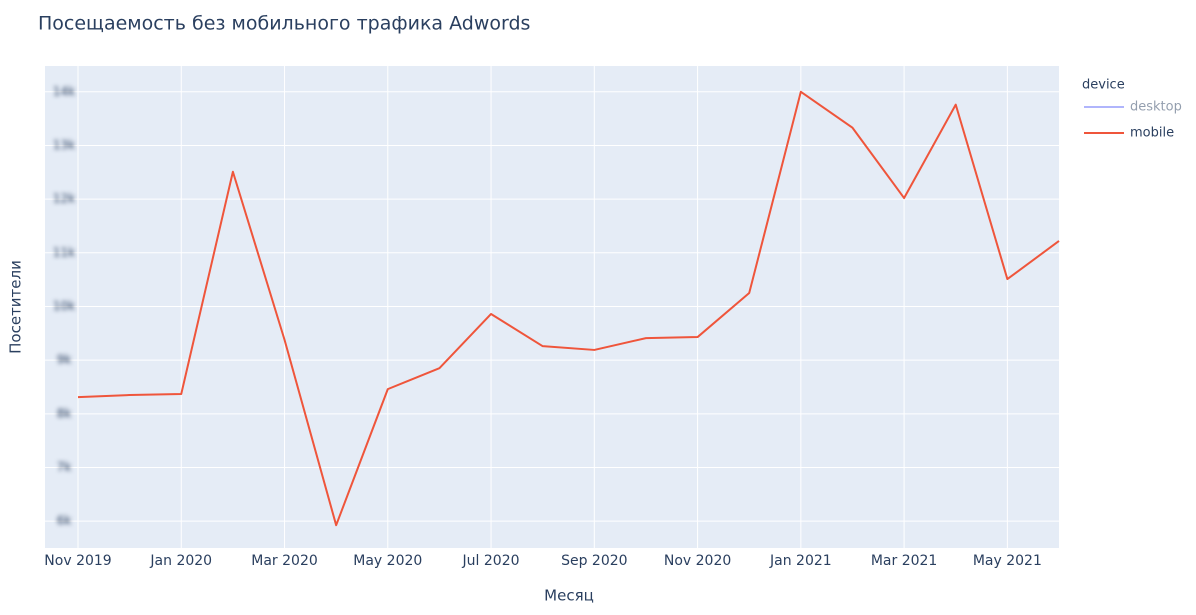  Describe the element at coordinates (1007, 561) in the screenshot. I see `x-tick-label: May 2021` at that location.